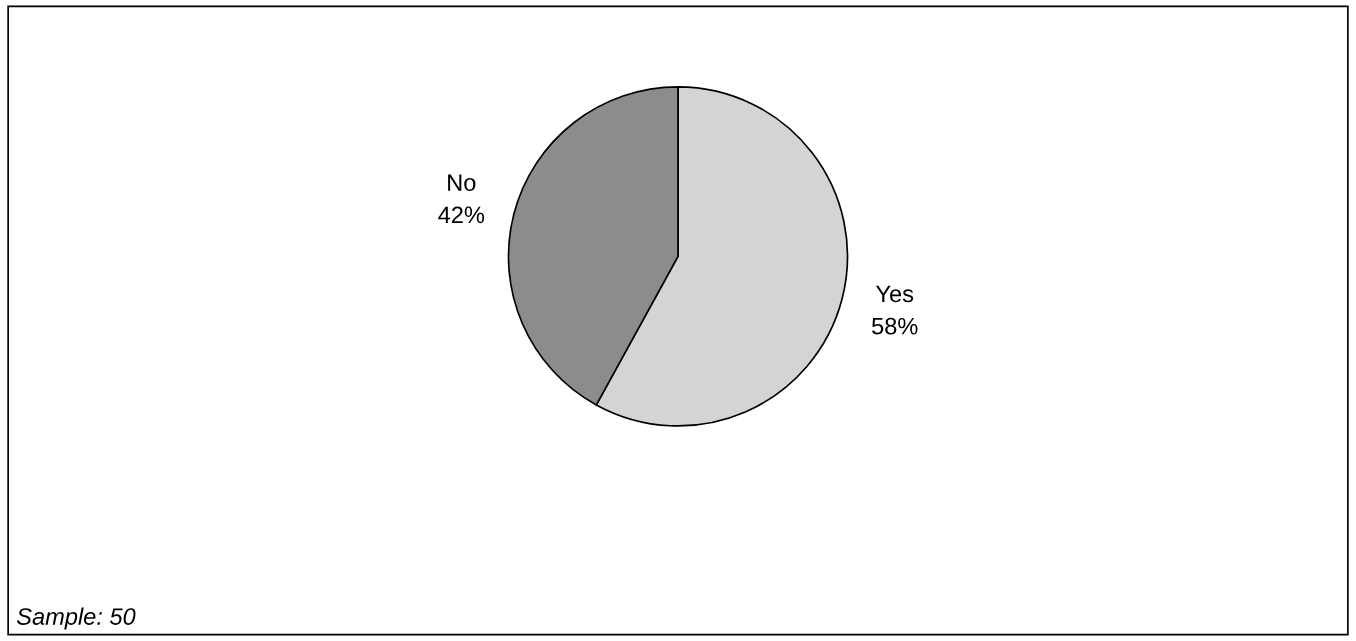 This screenshot has height=641, width=1356. I want to click on slice-label: Yes, so click(894, 294).